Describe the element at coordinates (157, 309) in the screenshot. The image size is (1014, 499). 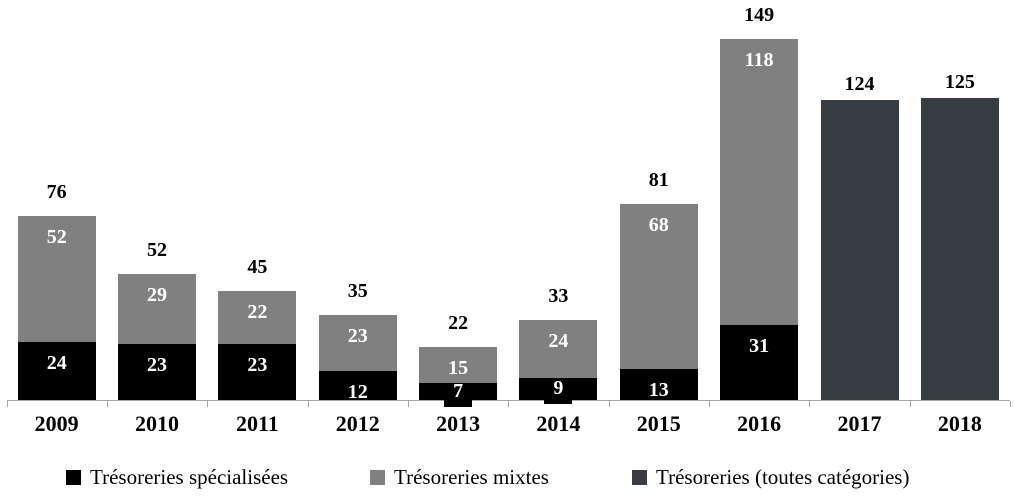
I see `bar-segment: 29` at that location.